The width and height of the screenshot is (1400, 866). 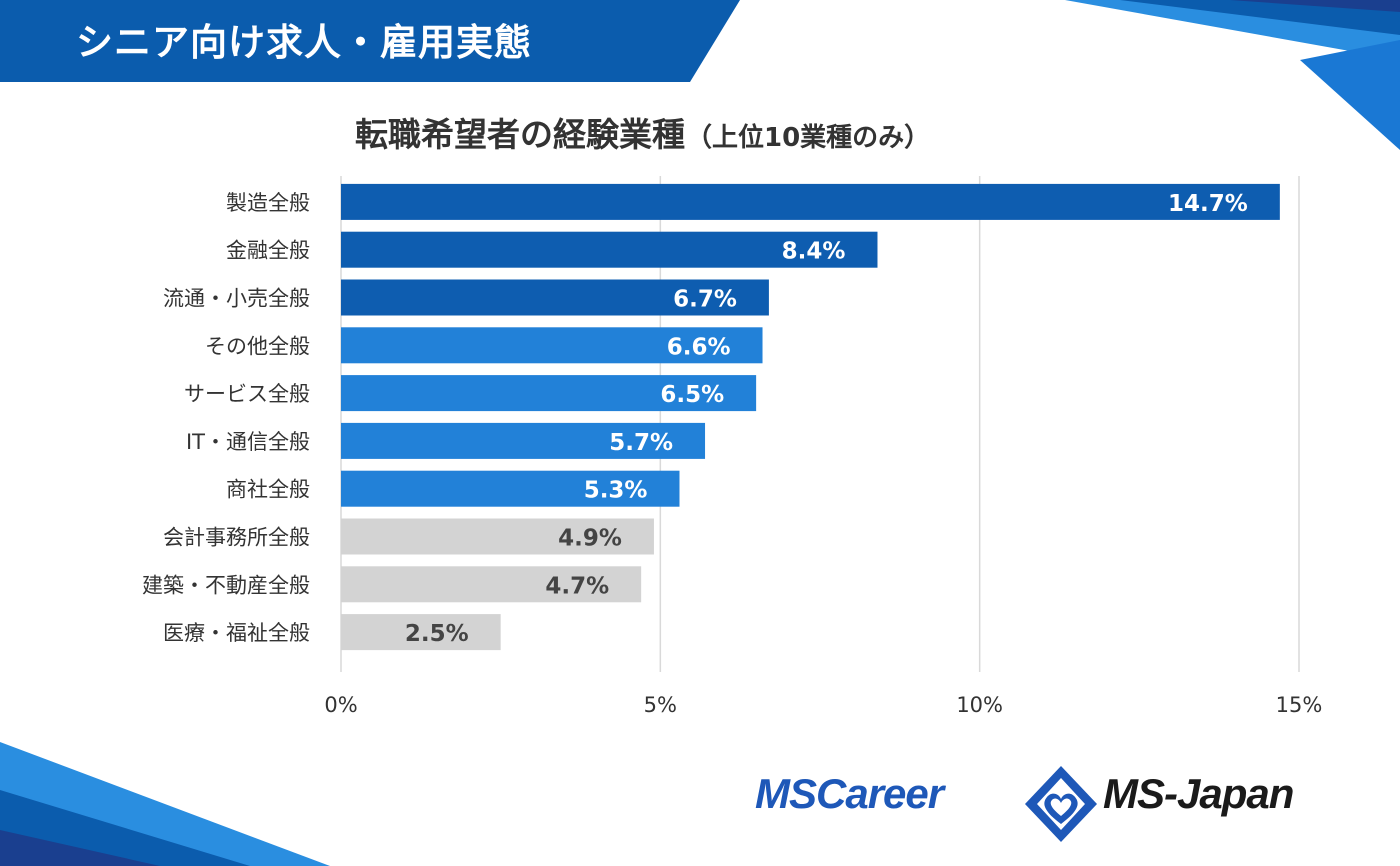 I want to click on ms-diamond-heart-logo-icon, so click(x=1061, y=804).